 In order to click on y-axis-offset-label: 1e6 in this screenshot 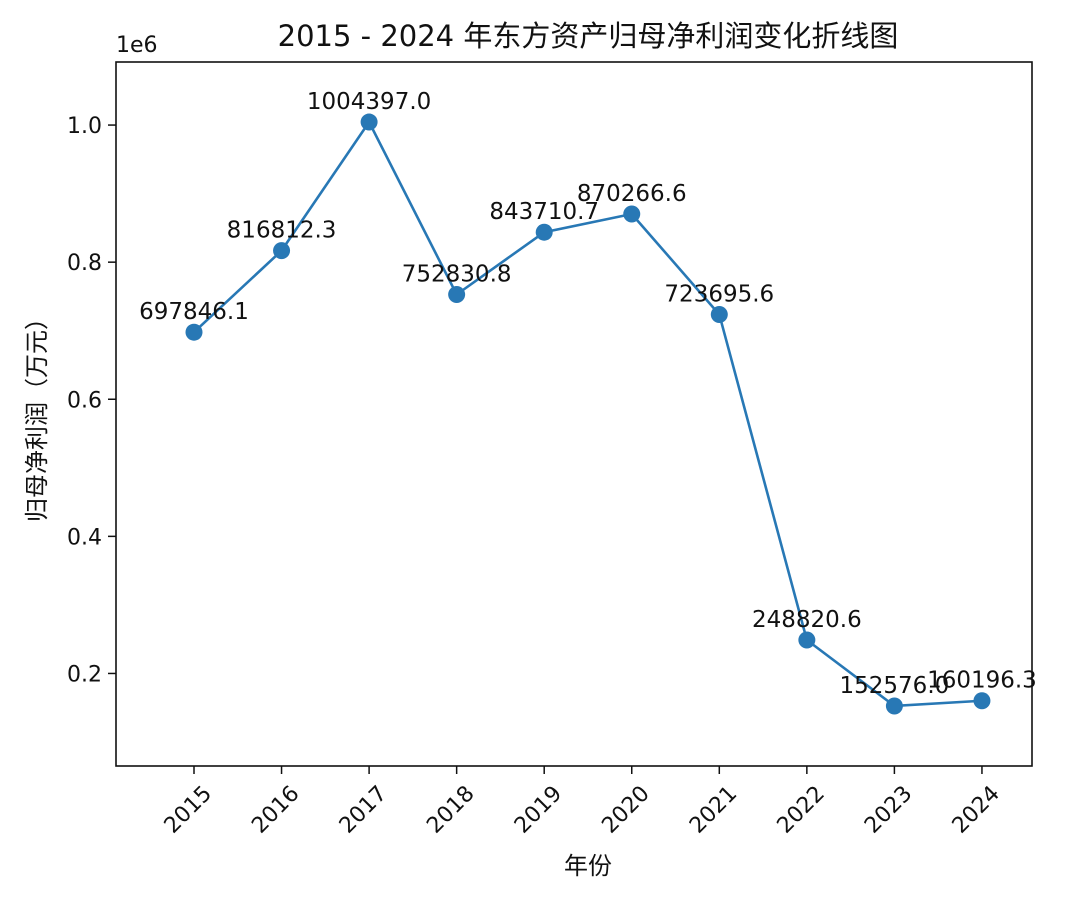, I will do `click(137, 45)`.